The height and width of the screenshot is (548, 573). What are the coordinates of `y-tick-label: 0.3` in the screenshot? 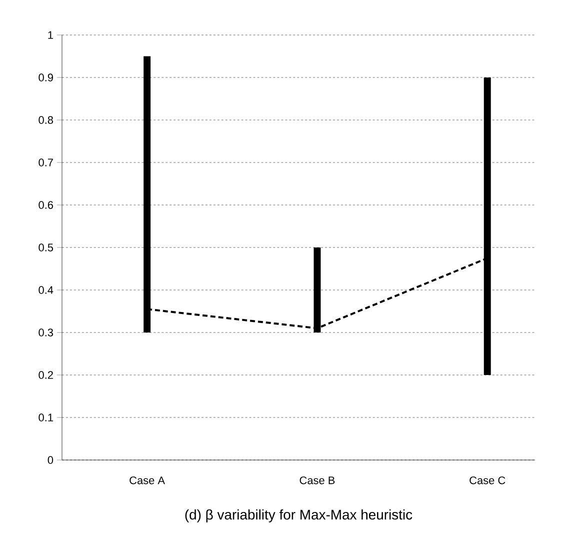 It's located at (46, 332).